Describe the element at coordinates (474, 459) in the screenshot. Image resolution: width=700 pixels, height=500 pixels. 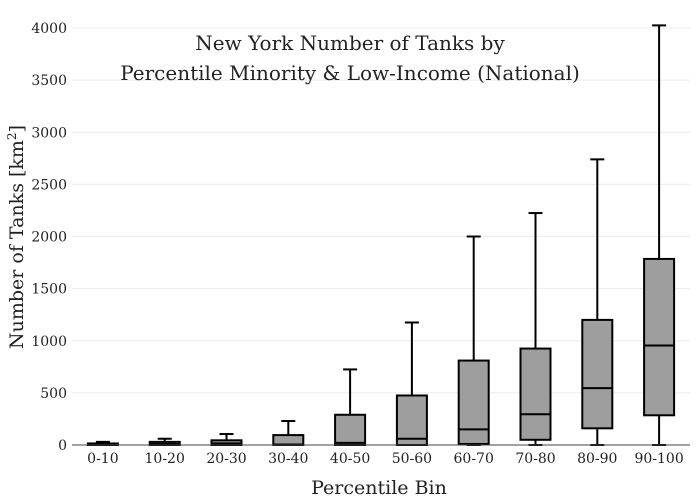
I see `x-tick-label: 60-70` at that location.